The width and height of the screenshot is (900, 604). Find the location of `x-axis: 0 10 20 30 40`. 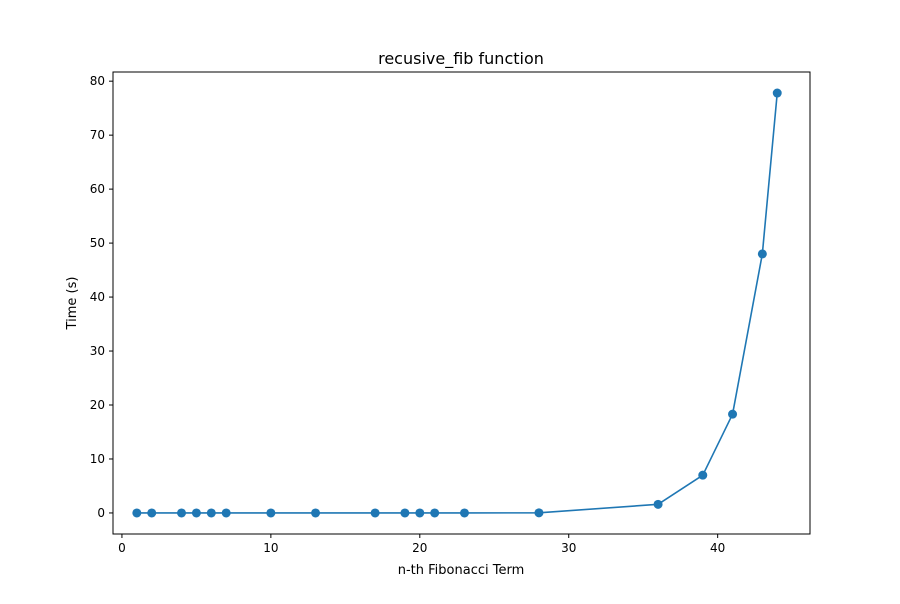

x-axis: 0 10 20 30 40 is located at coordinates (421, 544).